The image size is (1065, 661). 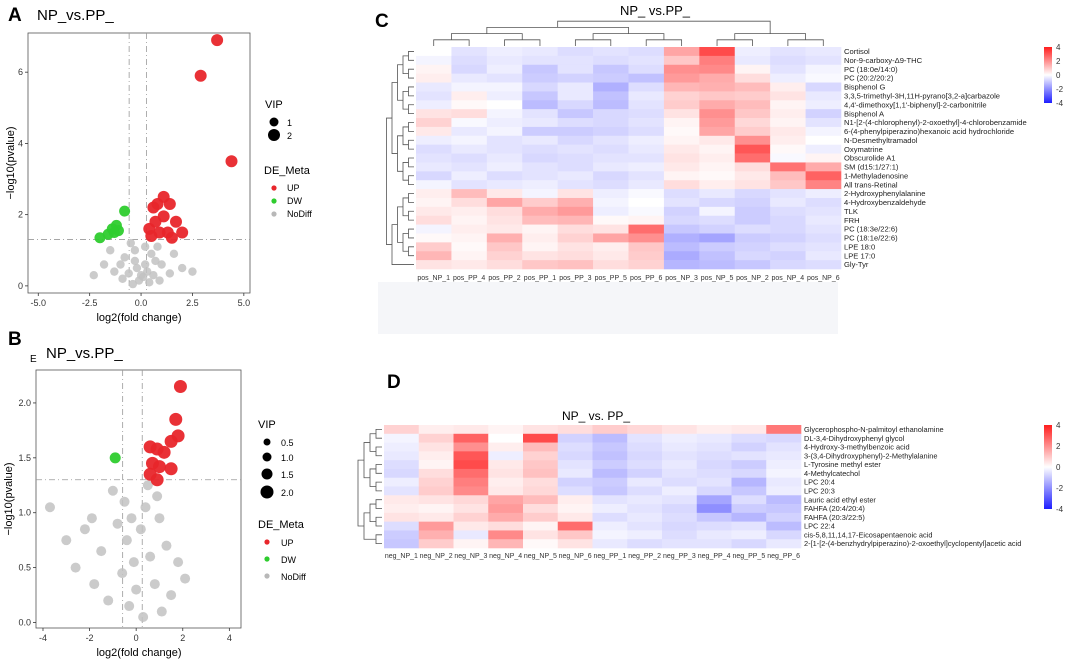 What do you see at coordinates (15, 339) in the screenshot?
I see `panel-b-letter: B` at bounding box center [15, 339].